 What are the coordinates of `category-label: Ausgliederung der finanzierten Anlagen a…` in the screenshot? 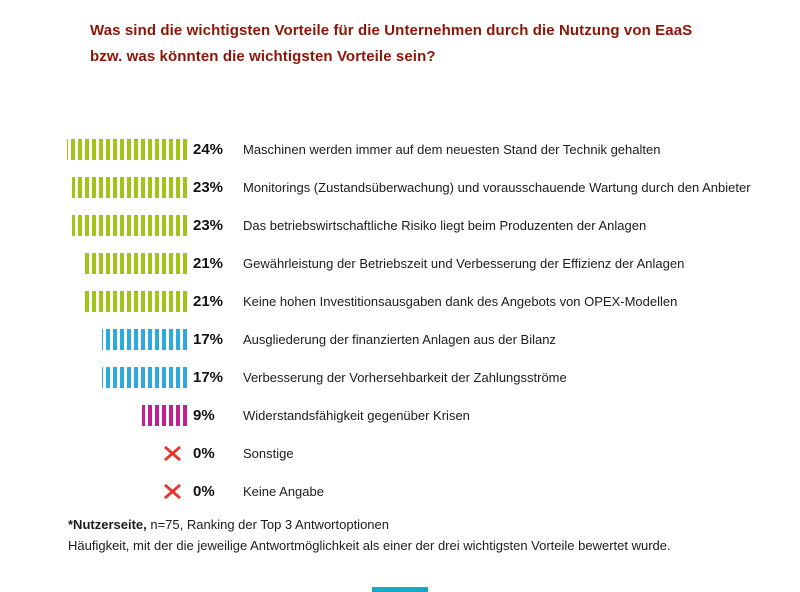 It's located at (399, 339).